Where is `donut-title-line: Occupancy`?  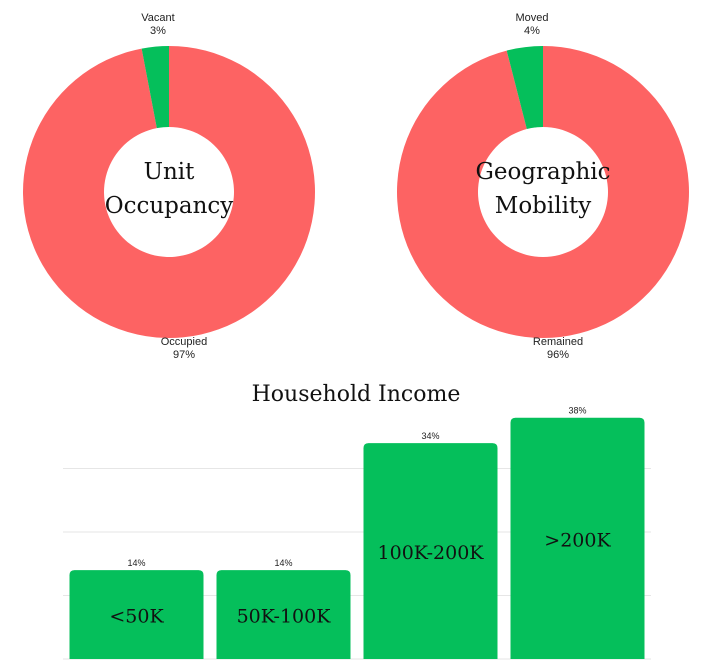 donut-title-line: Occupancy is located at coordinates (169, 206).